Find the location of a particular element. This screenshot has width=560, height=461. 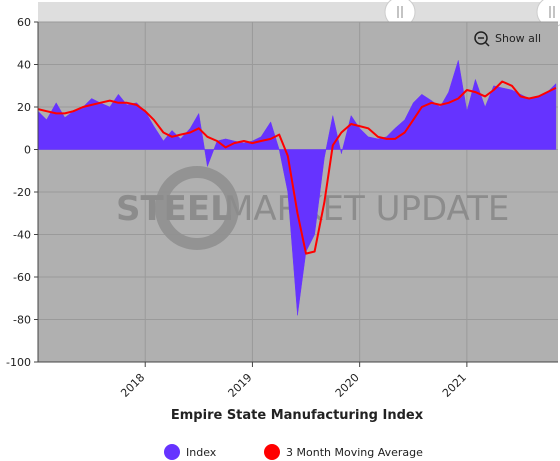

y-tick-label: -80 is located at coordinates (22, 320).